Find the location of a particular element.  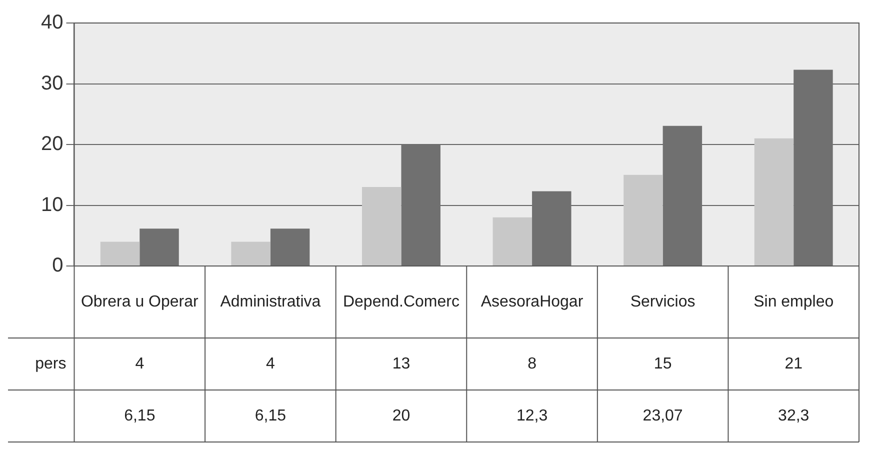

data-label: 32,3 is located at coordinates (794, 415).